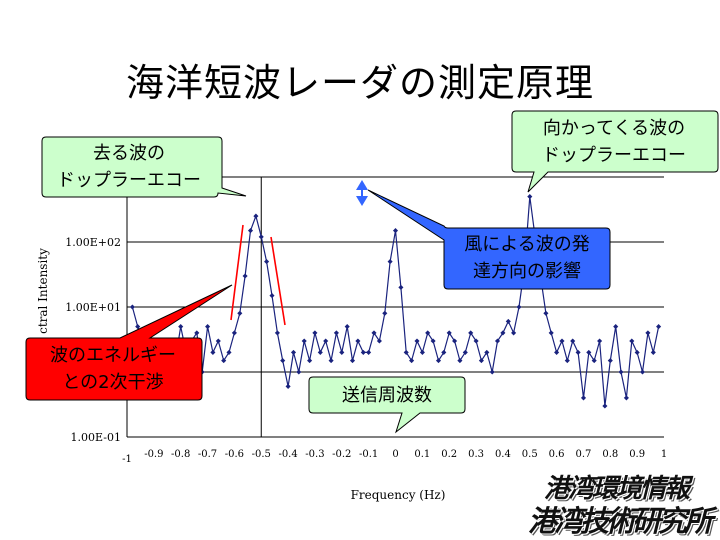 This screenshot has width=720, height=540. What do you see at coordinates (153, 454) in the screenshot?
I see `x-tick-label: -0.9` at bounding box center [153, 454].